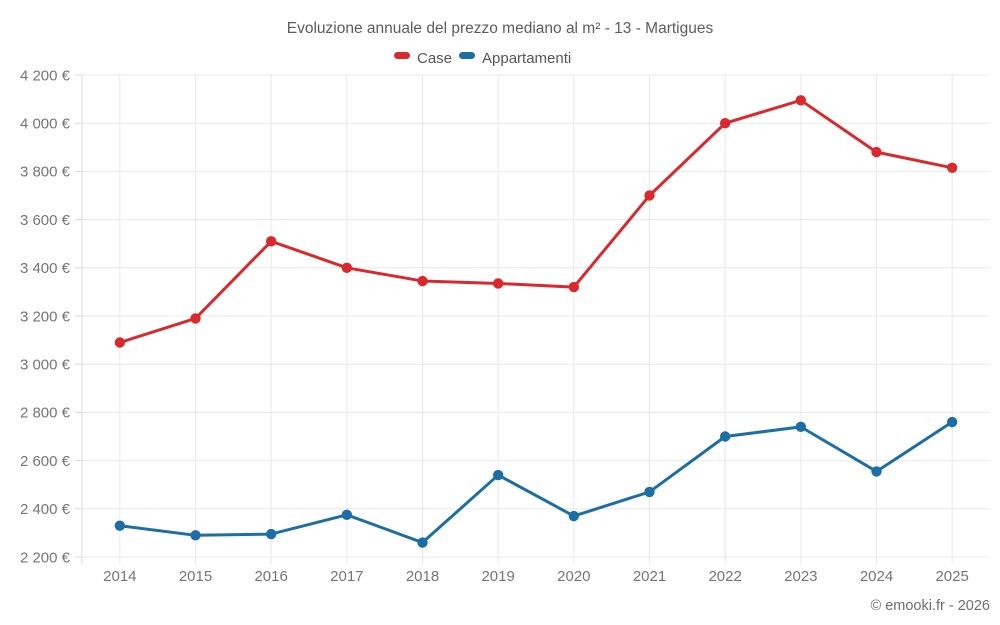 This screenshot has width=1000, height=625. What do you see at coordinates (467, 55) in the screenshot?
I see `appartamenti-legend-swatch-icon` at bounding box center [467, 55].